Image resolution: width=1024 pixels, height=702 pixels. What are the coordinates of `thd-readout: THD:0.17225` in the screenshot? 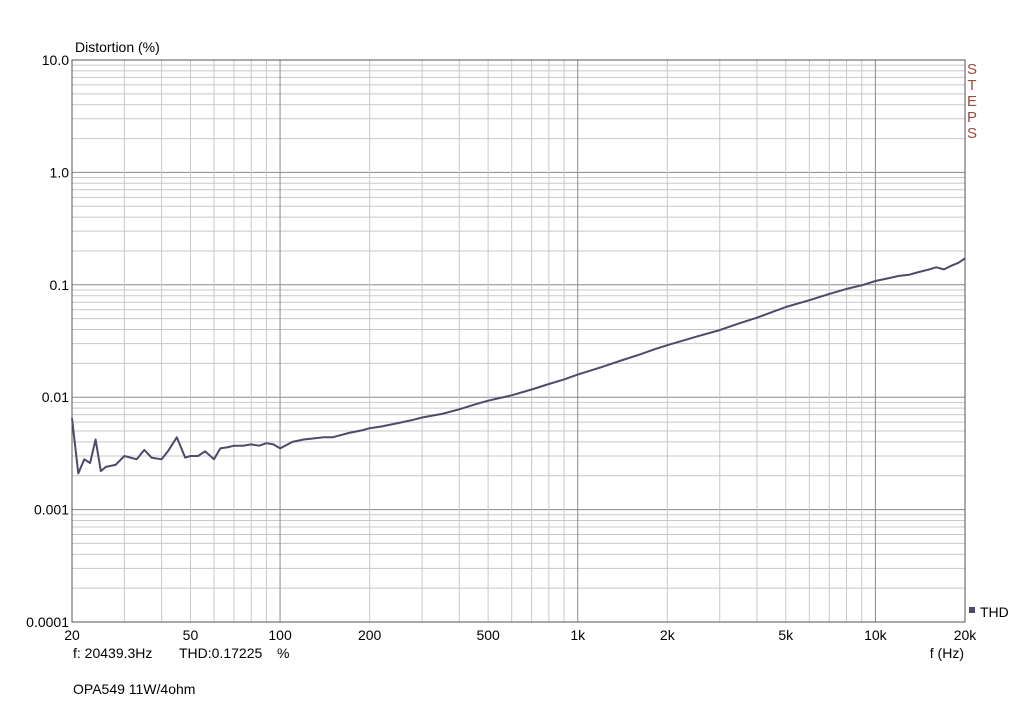 It's located at (221, 653).